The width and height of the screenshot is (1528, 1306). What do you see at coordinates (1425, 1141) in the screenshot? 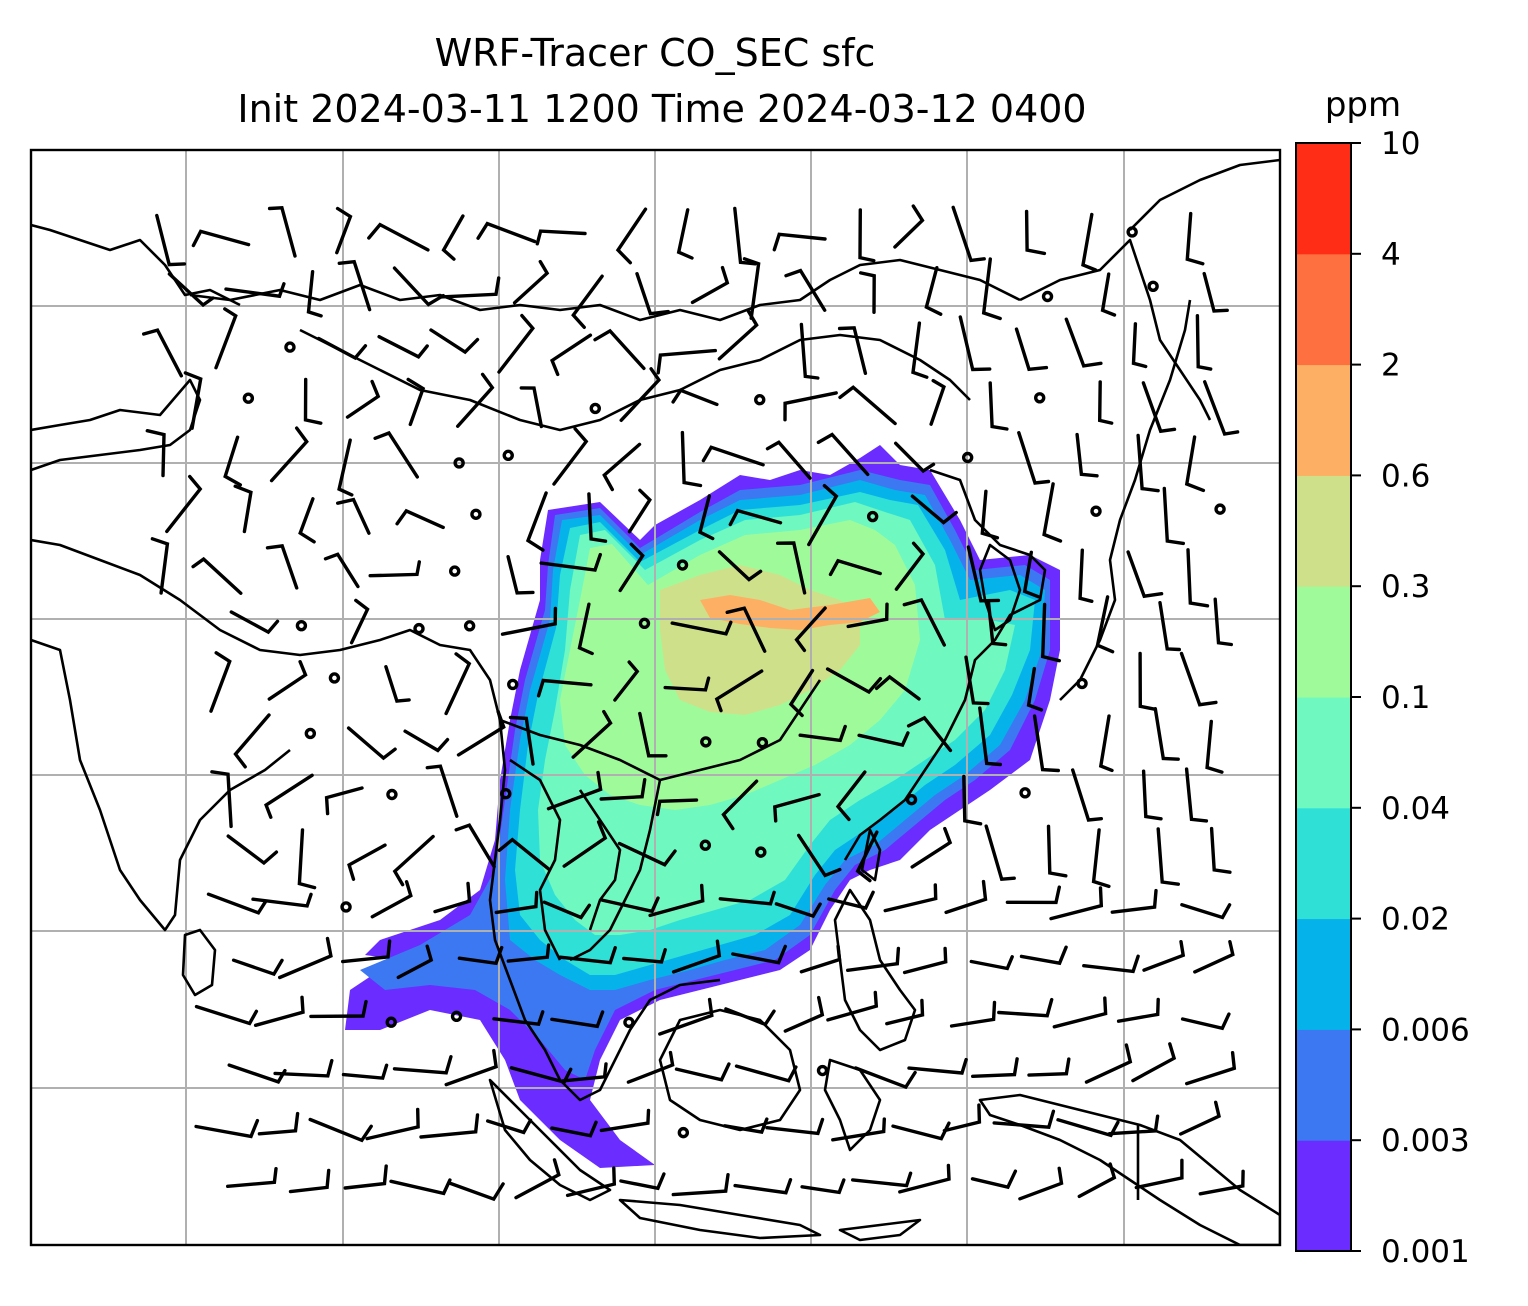
I see `colorbar-tick-label: 0.003` at bounding box center [1425, 1141].